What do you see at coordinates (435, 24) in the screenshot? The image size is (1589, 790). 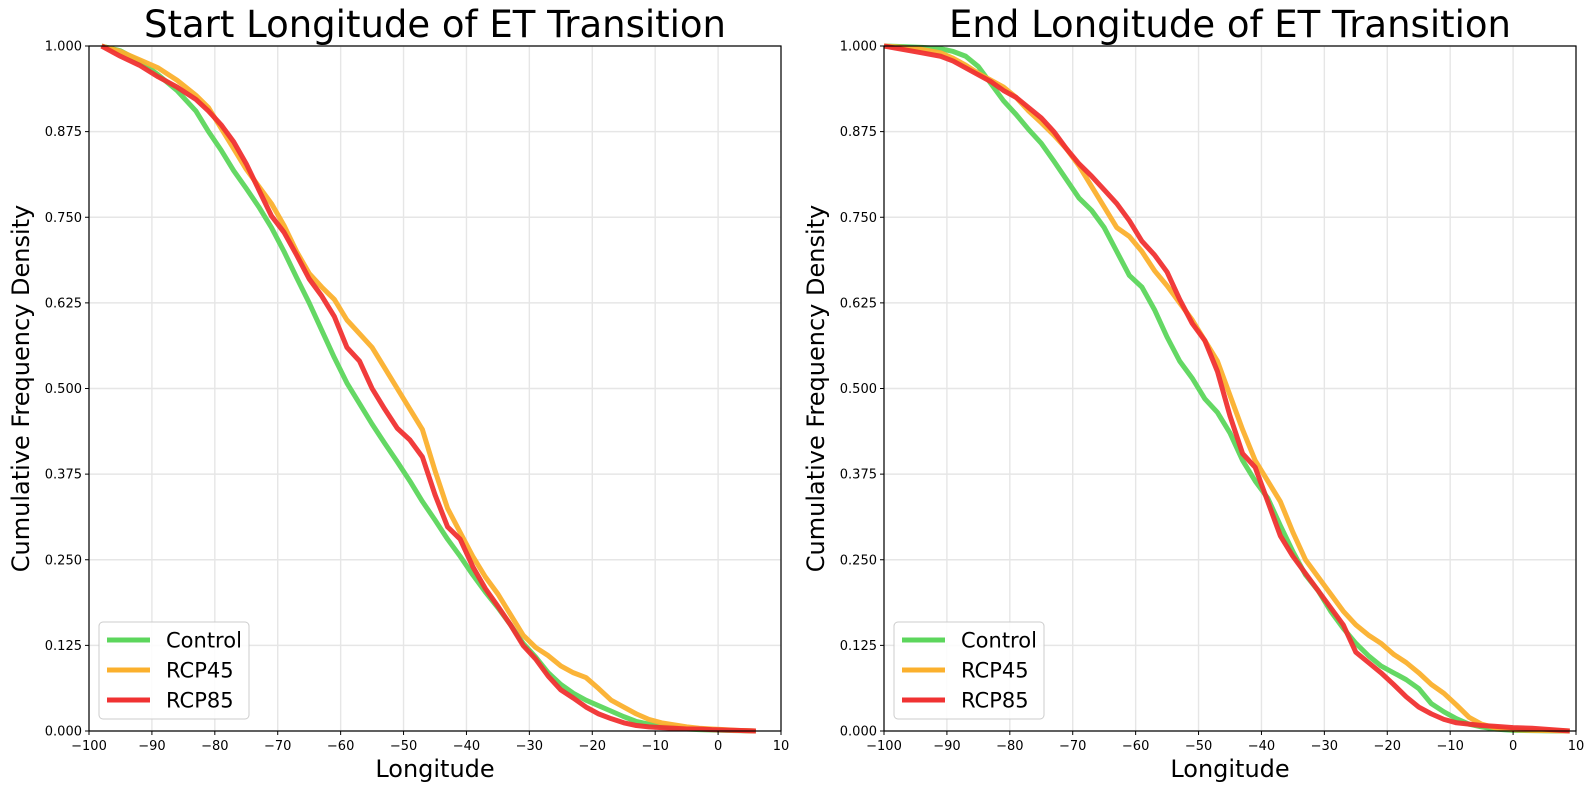 I see `chart-title: Start Longitude of ET Transition` at bounding box center [435, 24].